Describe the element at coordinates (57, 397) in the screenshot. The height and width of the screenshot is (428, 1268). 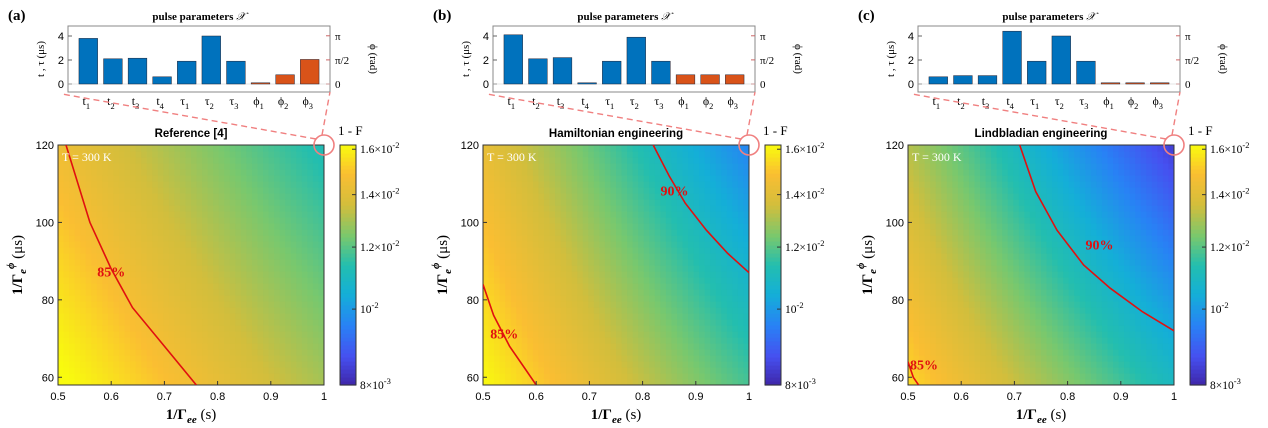
I see `heatmap-x-tick: 0.5` at that location.